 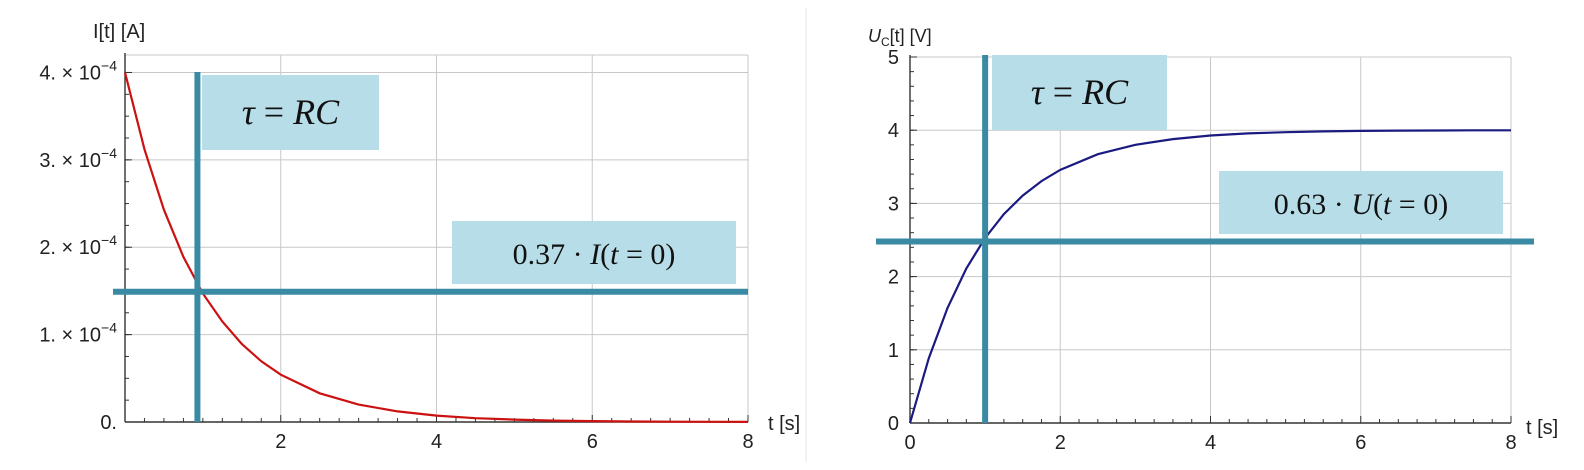 I want to click on y-tick-label: 0., so click(x=108, y=423).